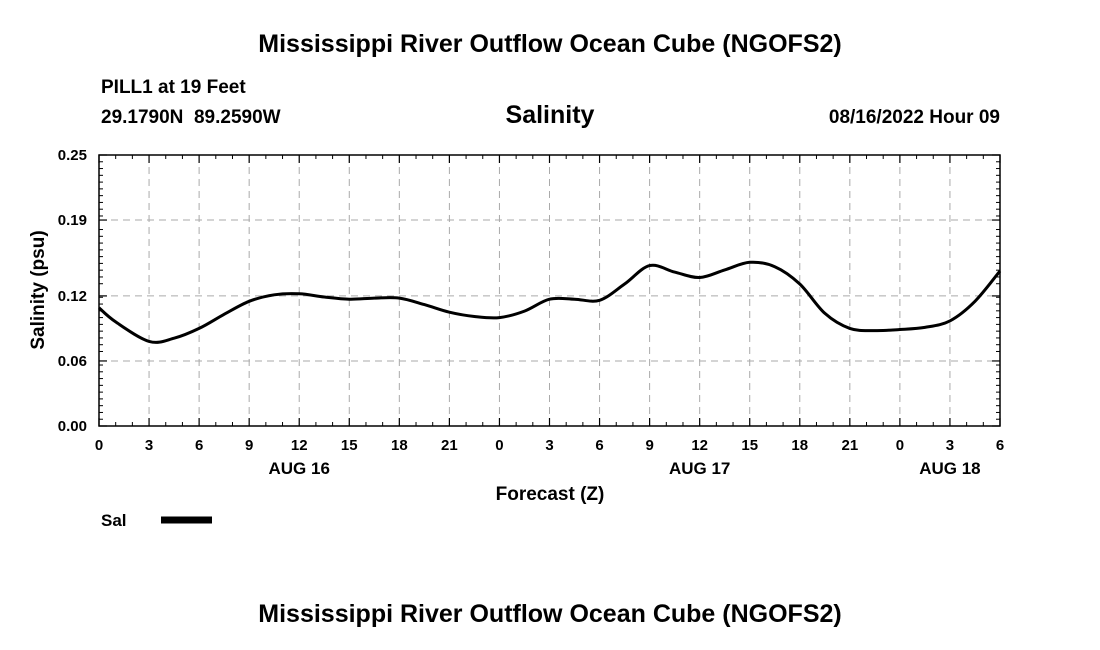  Describe the element at coordinates (191, 117) in the screenshot. I see `station-coordinates: 29.1790N 89.2590W` at that location.